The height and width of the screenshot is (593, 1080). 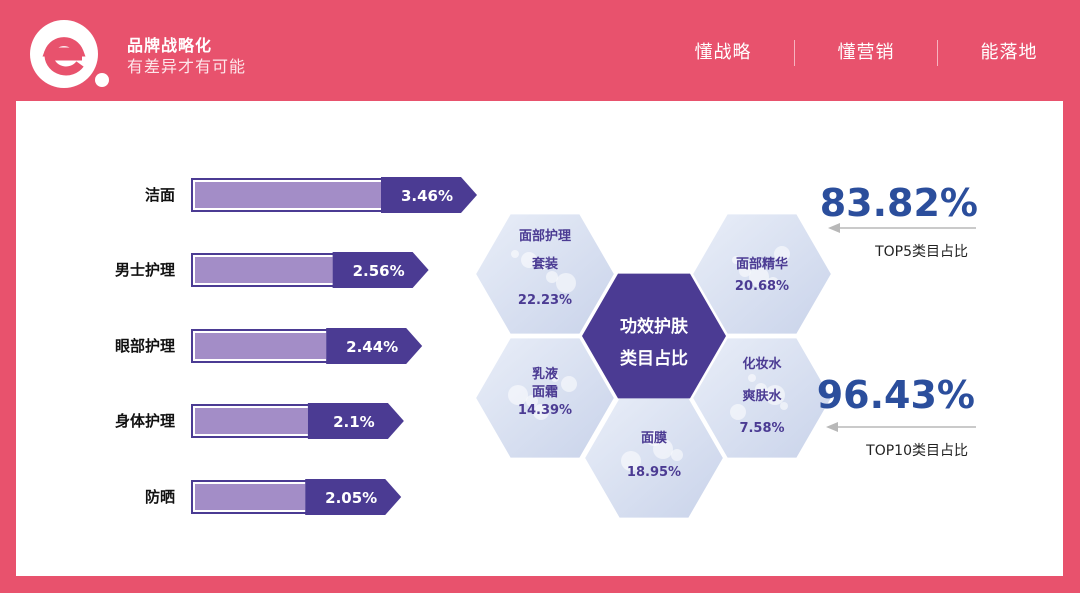 I want to click on hexagon-value-label: 7.58%, so click(x=761, y=428).